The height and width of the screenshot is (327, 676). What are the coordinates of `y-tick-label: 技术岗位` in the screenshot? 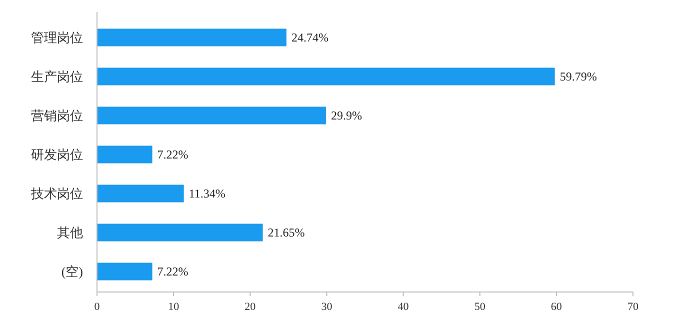 It's located at (56, 194).